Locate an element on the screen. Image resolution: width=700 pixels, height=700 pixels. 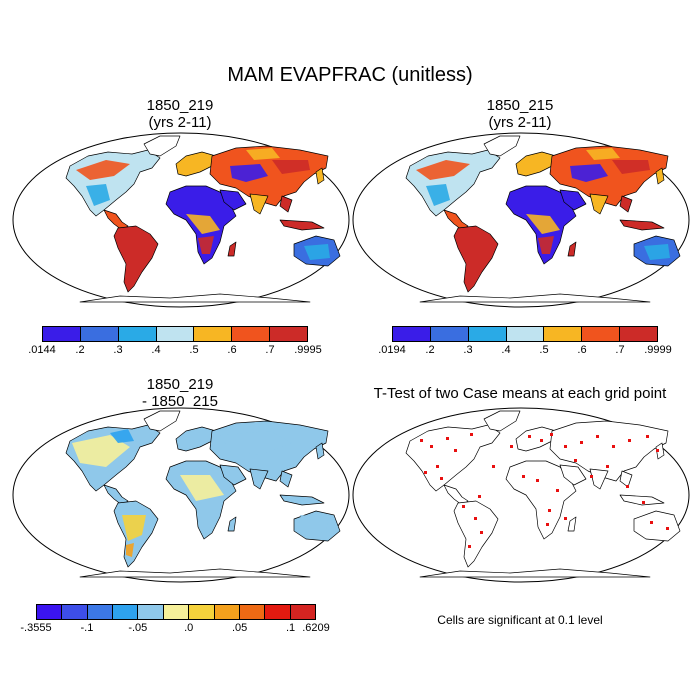
panel2-title: 1850_215 (yrs 2-11) is located at coordinates (520, 114).